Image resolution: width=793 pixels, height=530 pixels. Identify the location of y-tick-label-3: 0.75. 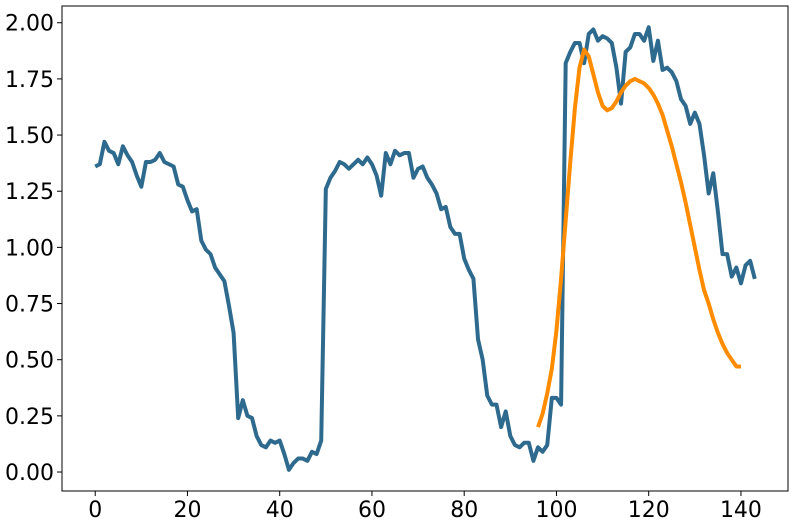
(29, 305).